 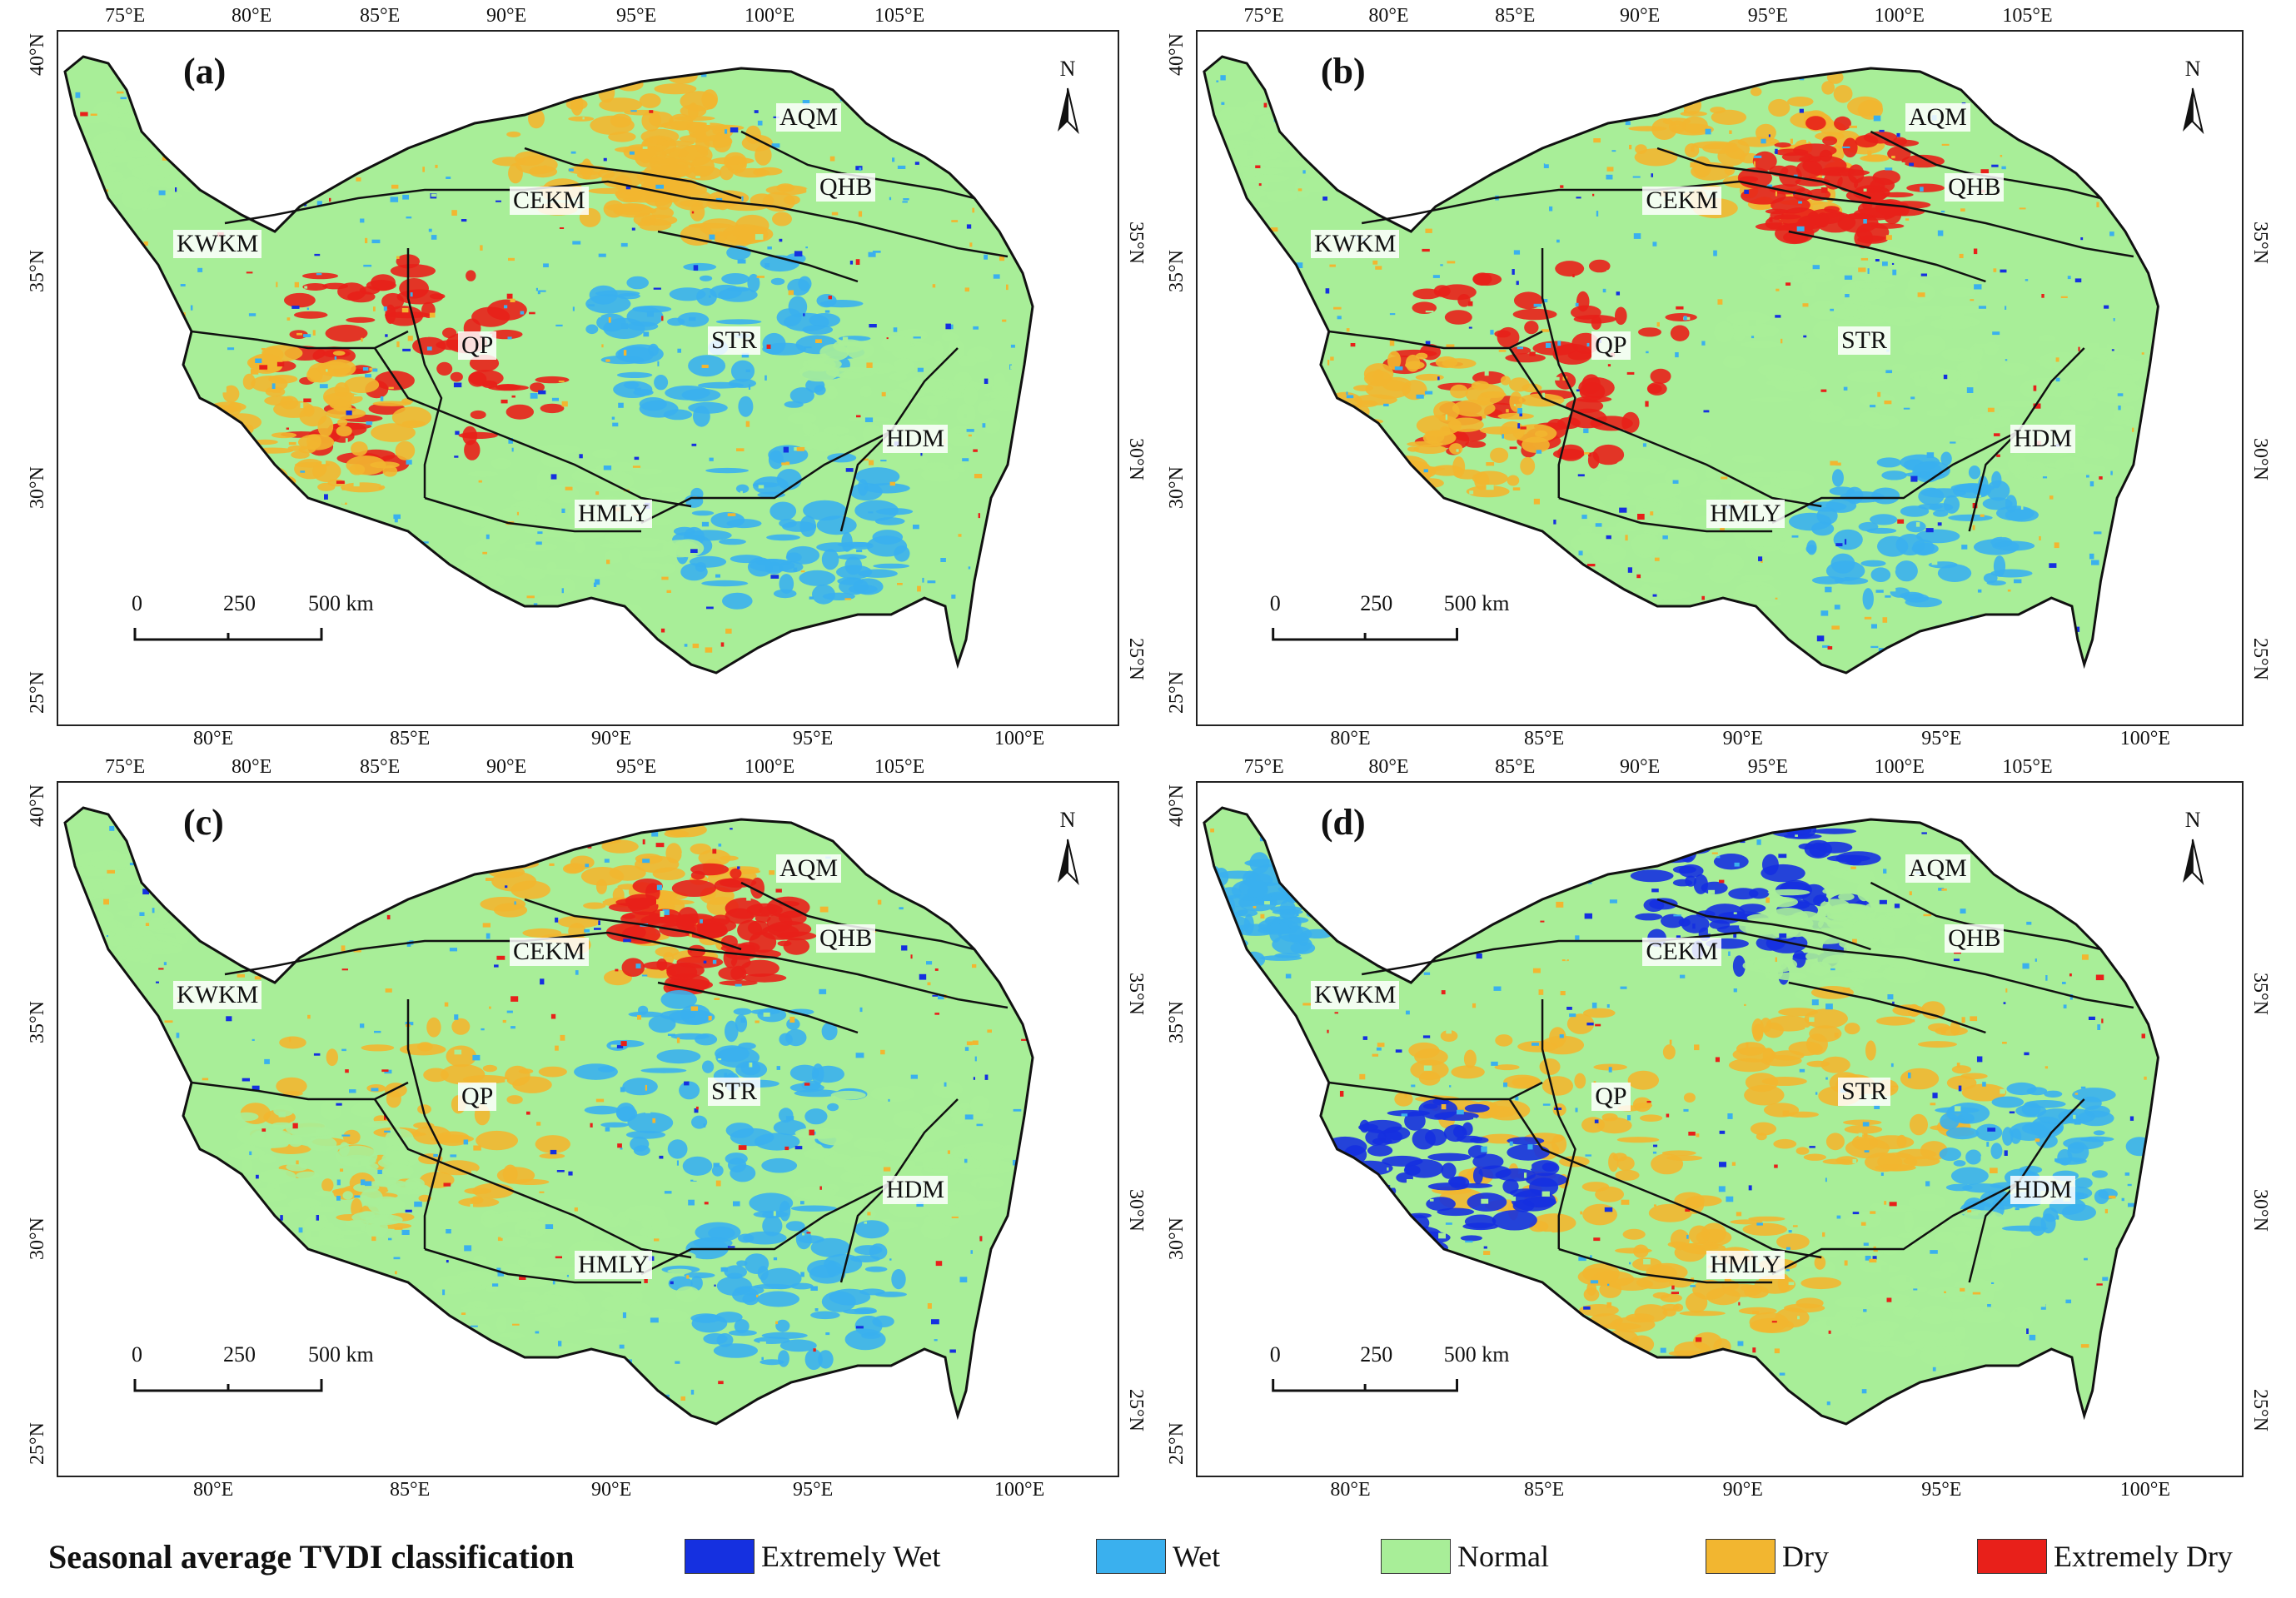 What do you see at coordinates (205, 71) in the screenshot?
I see `panel-label: (a)` at bounding box center [205, 71].